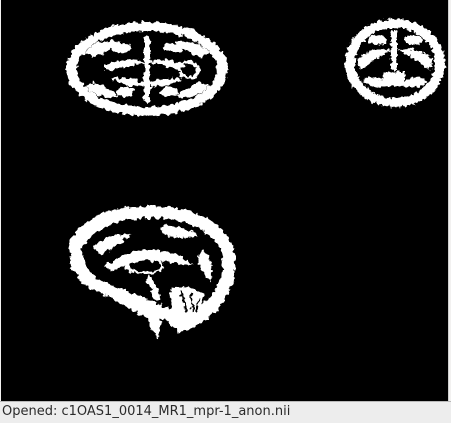 Image resolution: width=451 pixels, height=423 pixels. I want to click on status-bar: Opened: c1OAS1_0014_MR1_mpr-1_anon.nii, so click(225, 412).